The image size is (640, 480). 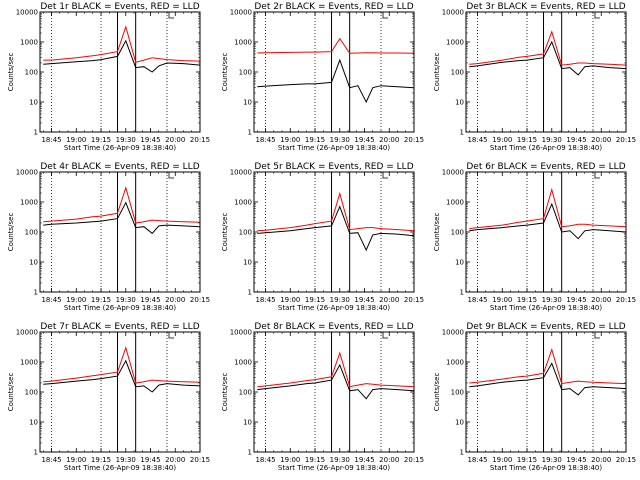 I want to click on panel-title: Det 8r BLACK = Events, RED = LLD, so click(x=333, y=327).